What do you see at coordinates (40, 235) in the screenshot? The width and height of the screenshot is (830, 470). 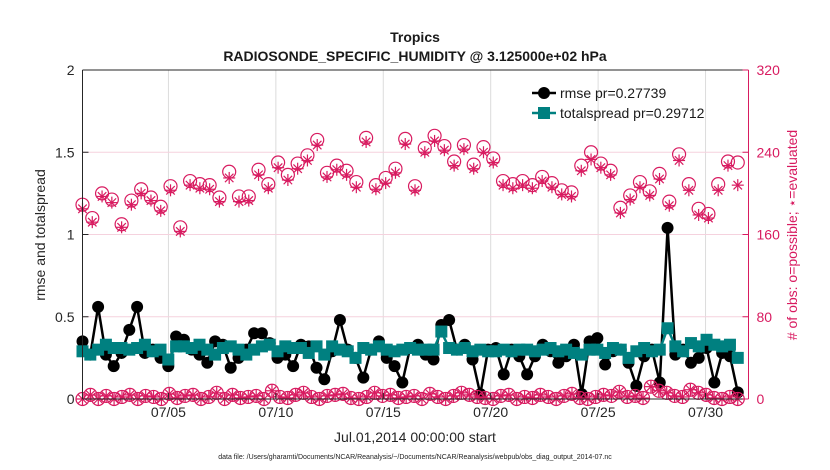 I see `y-axis-label: rmse and totalspread` at bounding box center [40, 235].